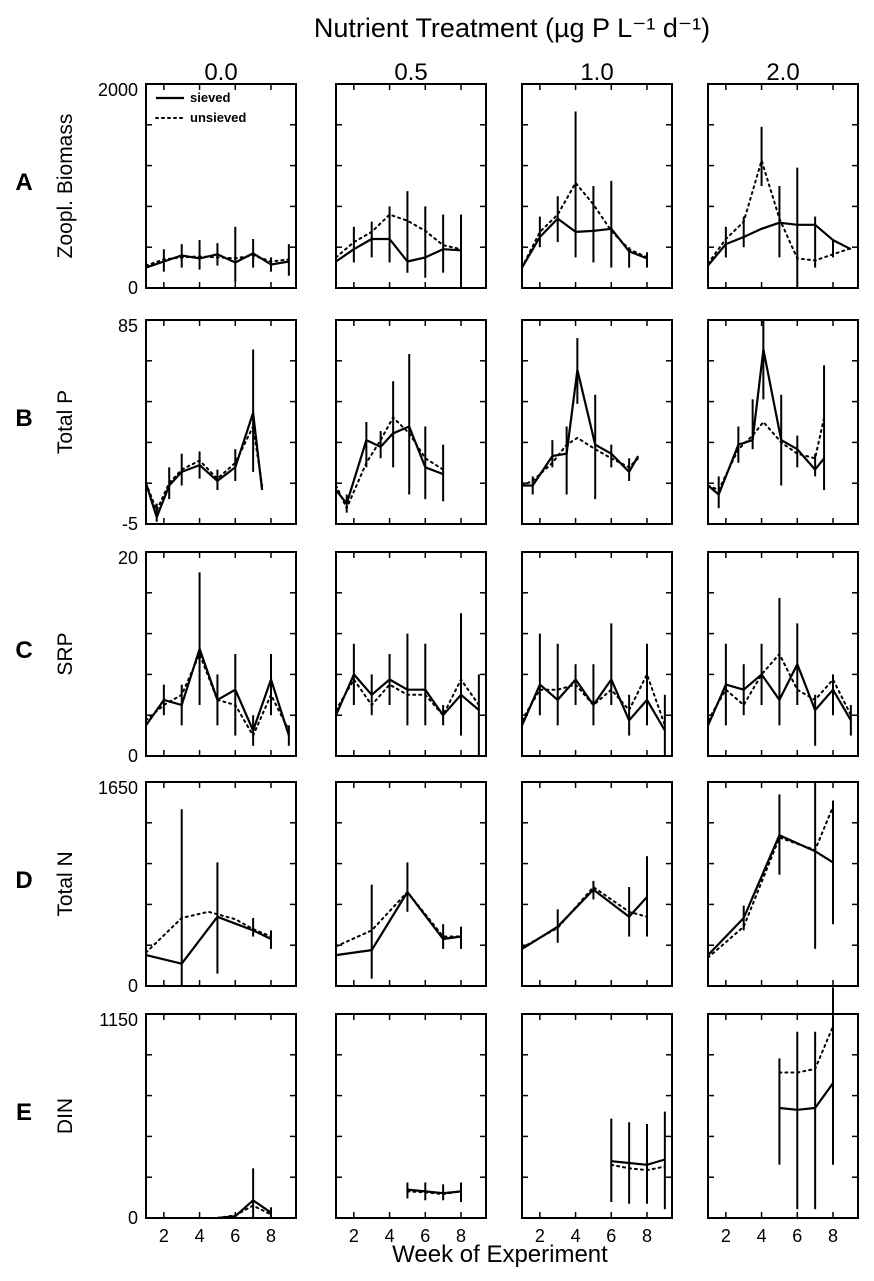 The image size is (874, 1281). I want to click on y-tick-label: 20, so click(128, 558).